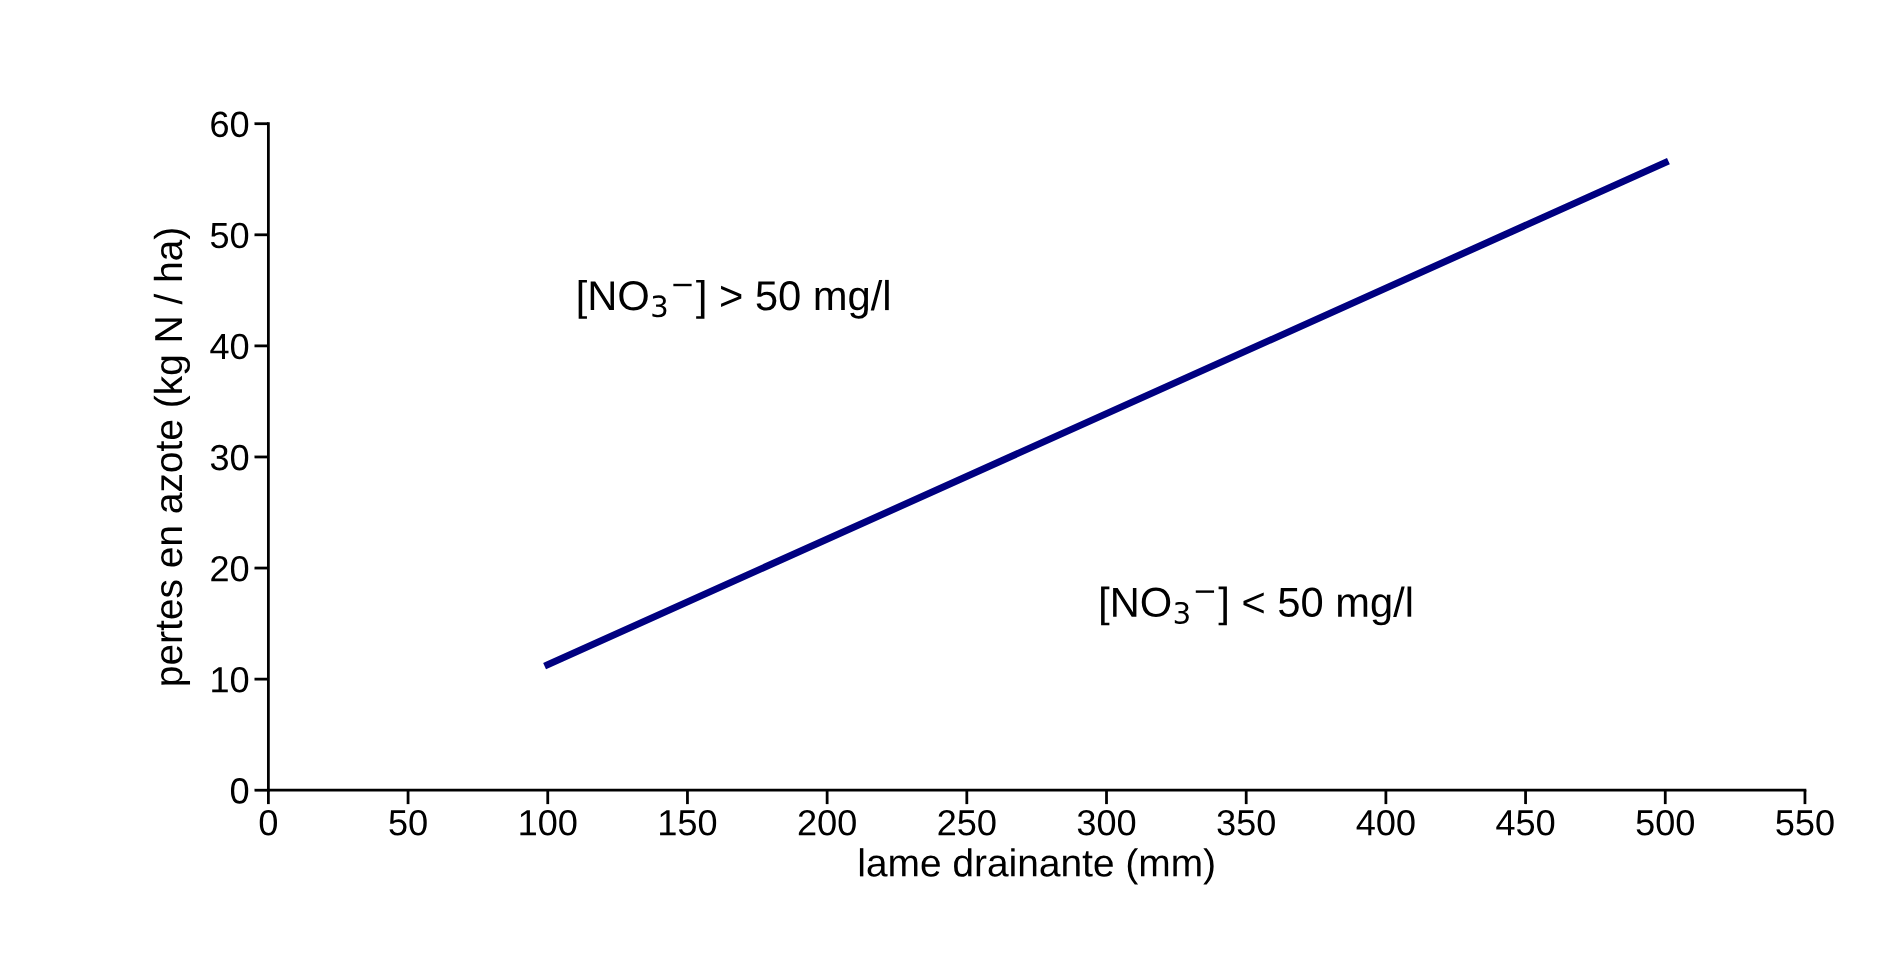 This screenshot has width=1890, height=959. I want to click on x-tick-label: 50, so click(408, 822).